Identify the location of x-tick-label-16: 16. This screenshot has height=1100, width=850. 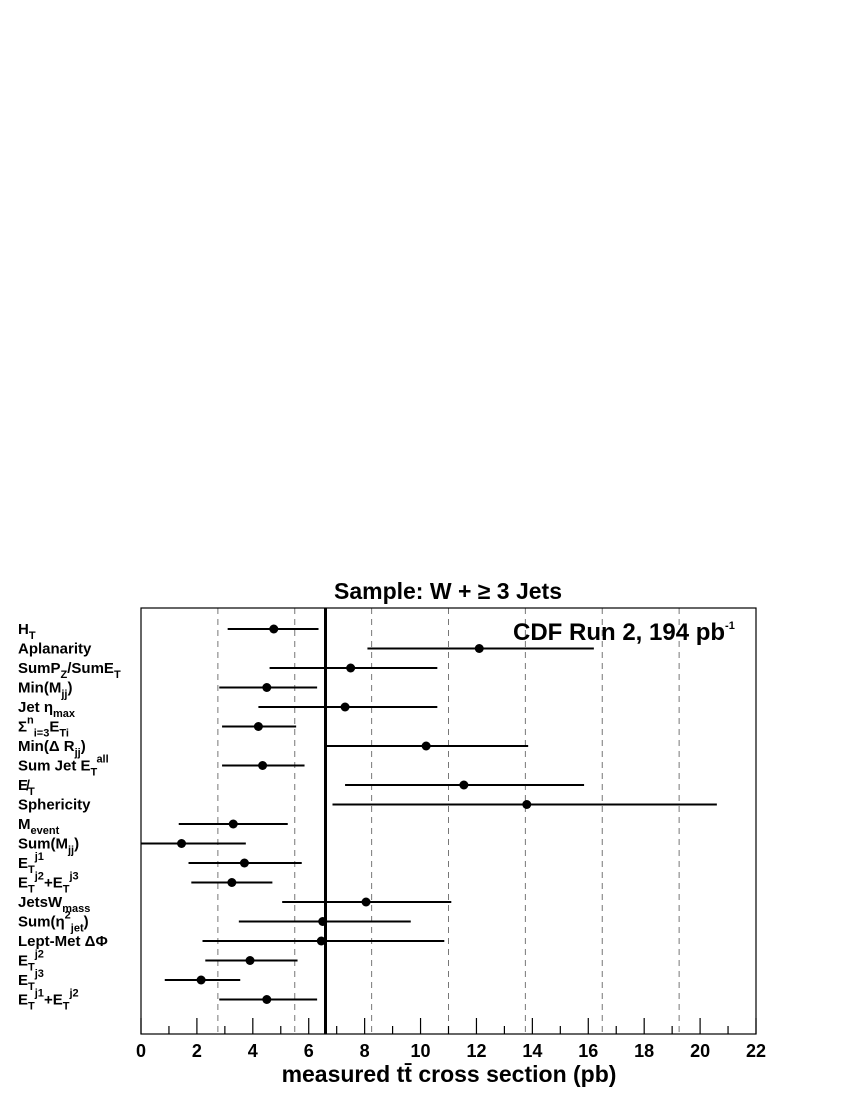
(588, 1051).